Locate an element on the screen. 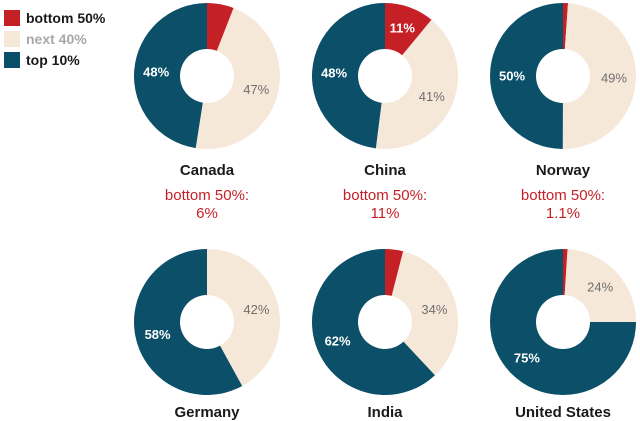 This screenshot has width=640, height=421. slice-label-china-next-40: 41% is located at coordinates (432, 96).